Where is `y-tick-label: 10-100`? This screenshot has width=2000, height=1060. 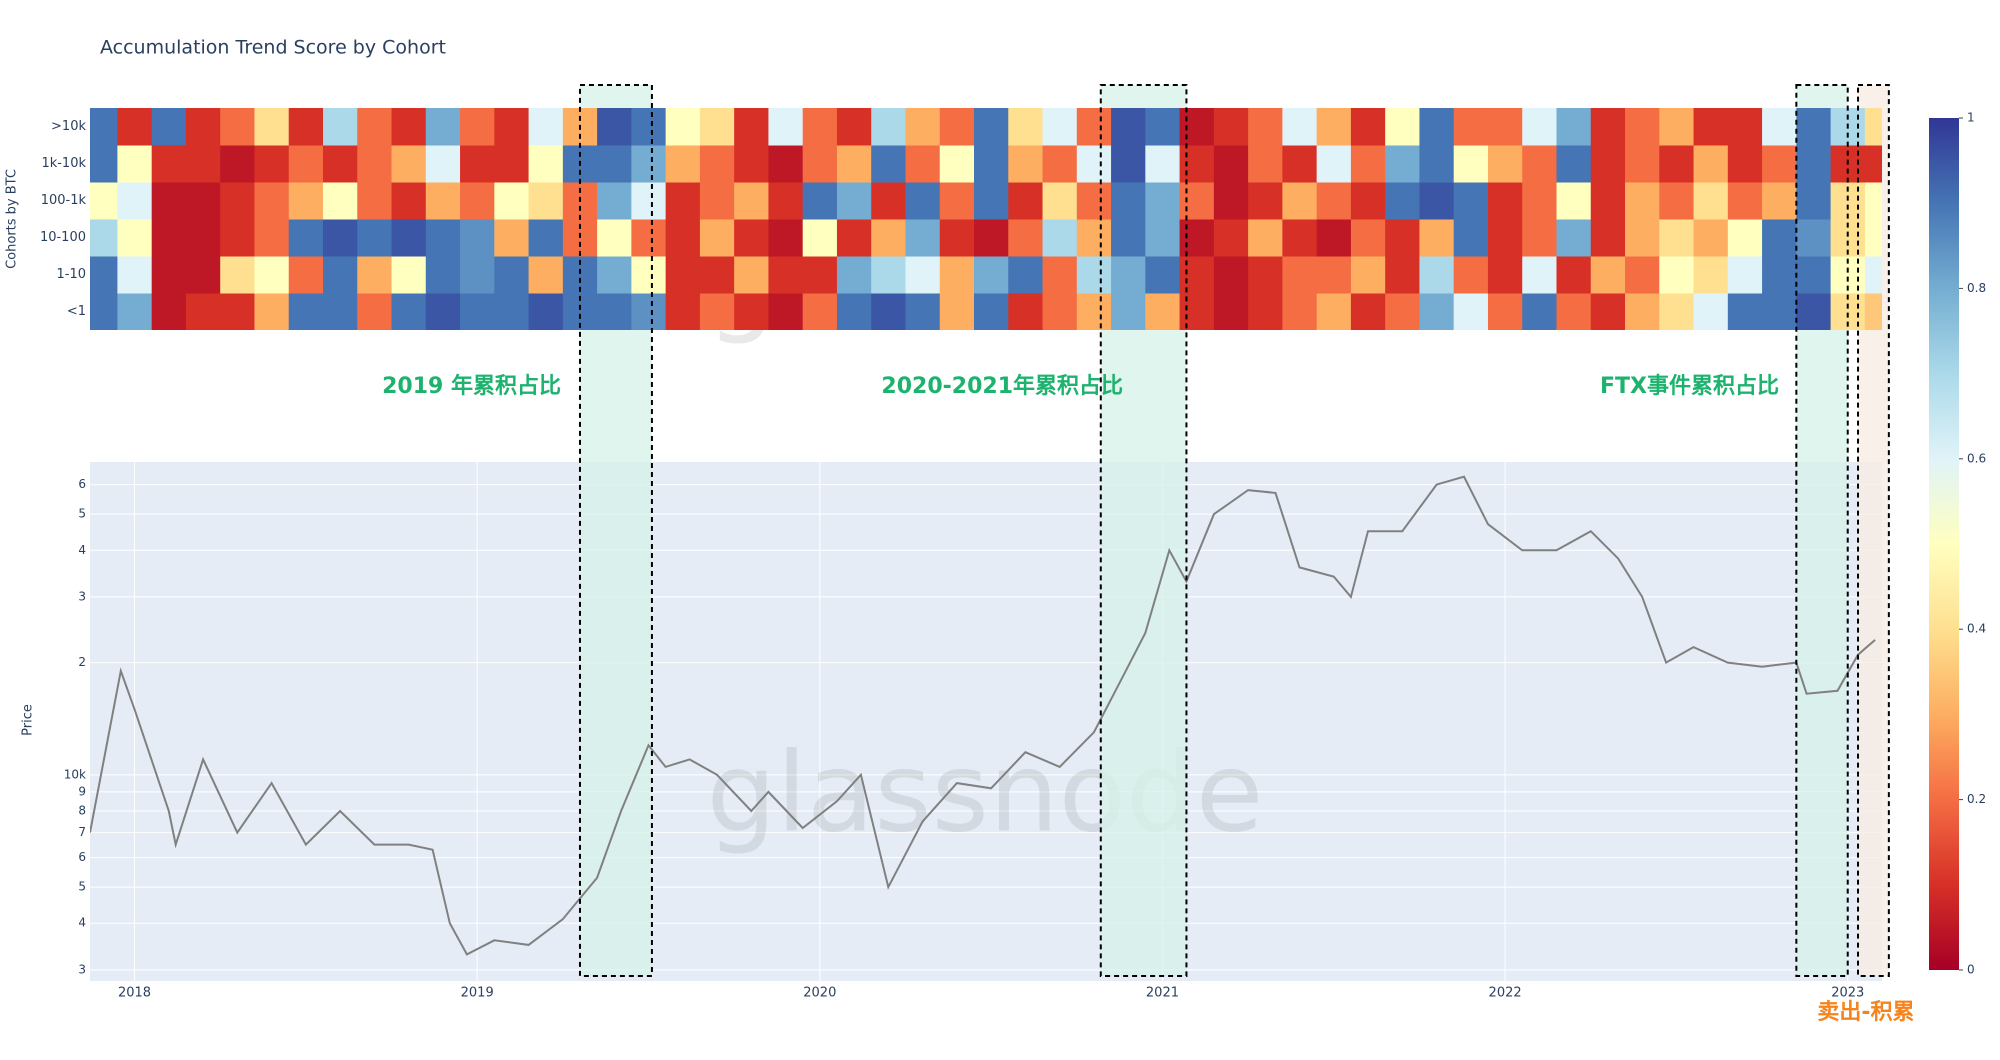 y-tick-label: 10-100 is located at coordinates (63, 237).